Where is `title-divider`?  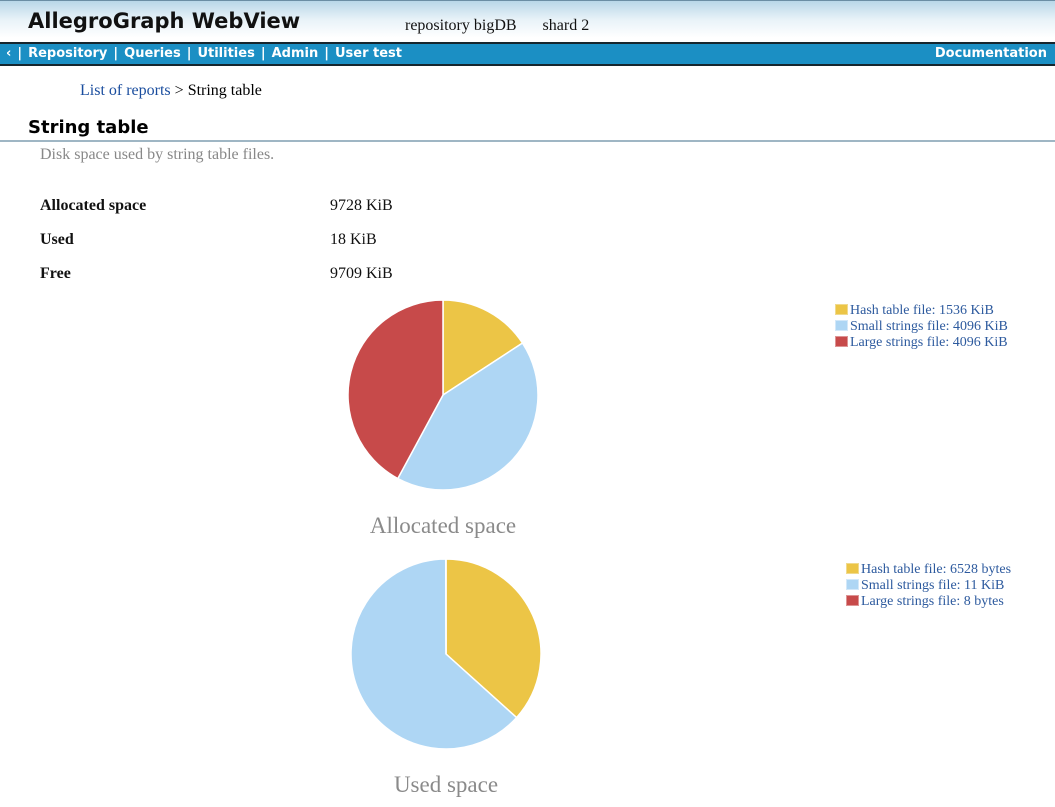 title-divider is located at coordinates (527, 141).